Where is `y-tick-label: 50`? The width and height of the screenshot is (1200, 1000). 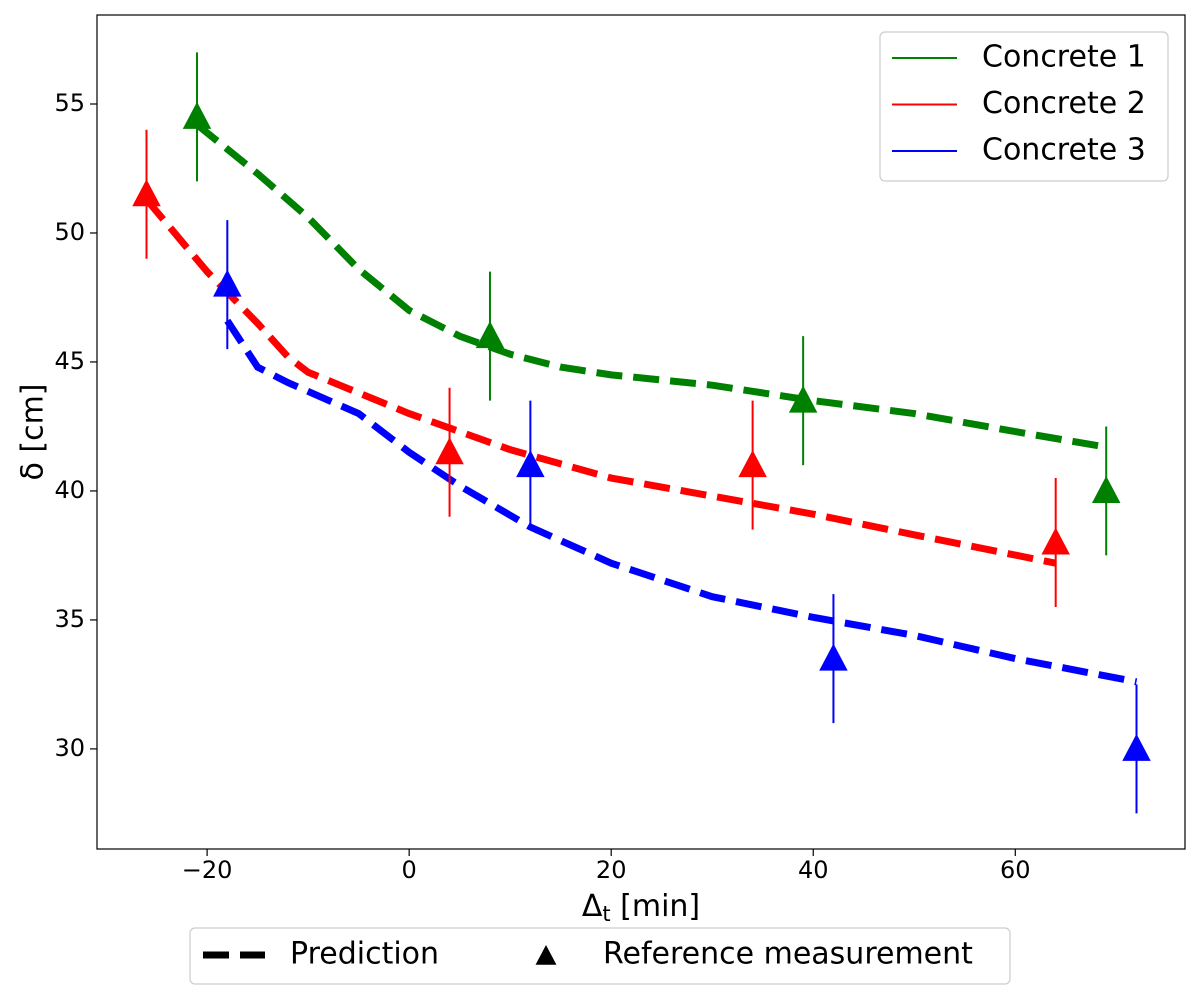 y-tick-label: 50 is located at coordinates (69, 232).